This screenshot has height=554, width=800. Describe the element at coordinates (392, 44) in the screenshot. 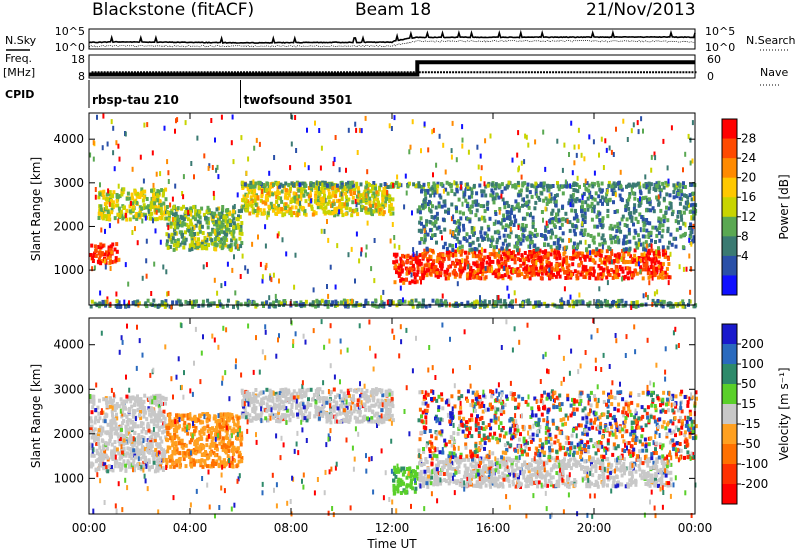

I see `noise-series-nsearch` at that location.